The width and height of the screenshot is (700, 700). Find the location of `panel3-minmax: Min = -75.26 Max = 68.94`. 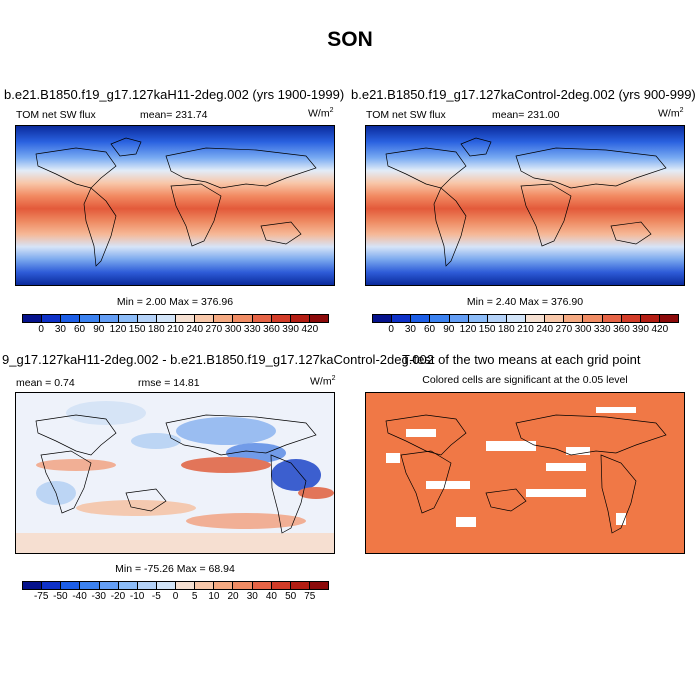

panel3-minmax: Min = -75.26 Max = 68.94 is located at coordinates (175, 569).